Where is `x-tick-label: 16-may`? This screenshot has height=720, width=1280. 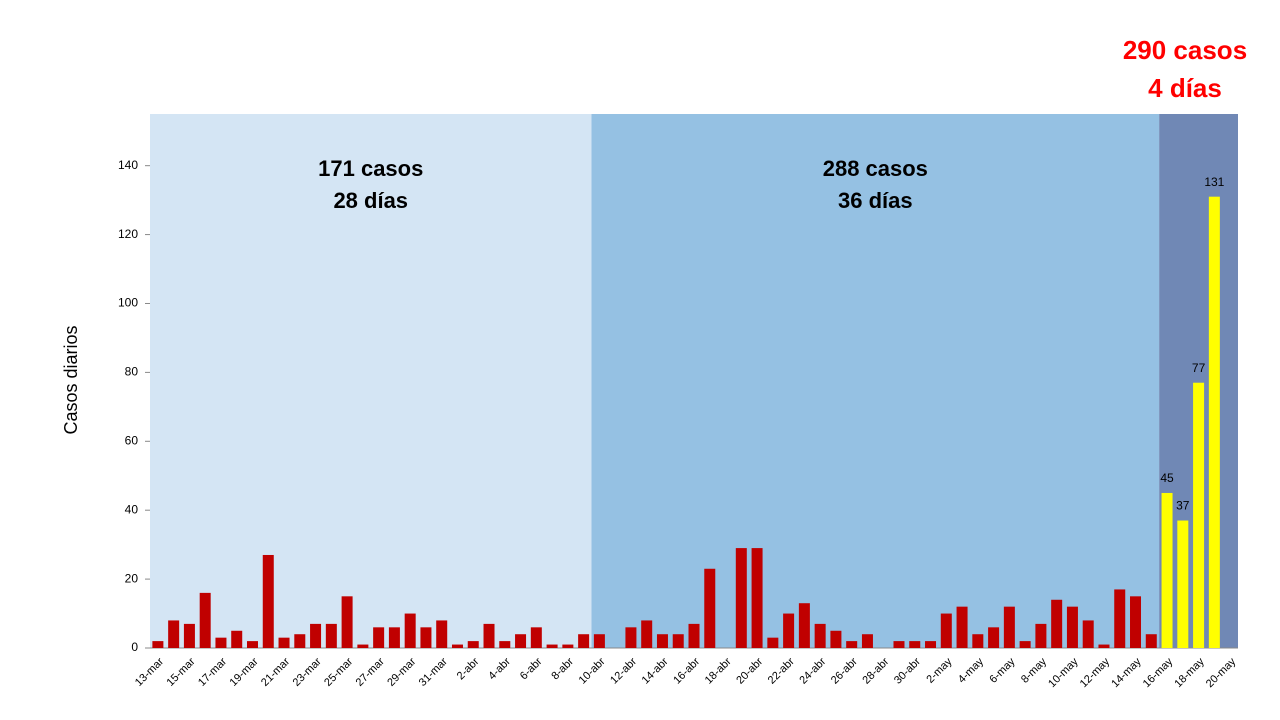
x-tick-label: 16-may is located at coordinates (1158, 672).